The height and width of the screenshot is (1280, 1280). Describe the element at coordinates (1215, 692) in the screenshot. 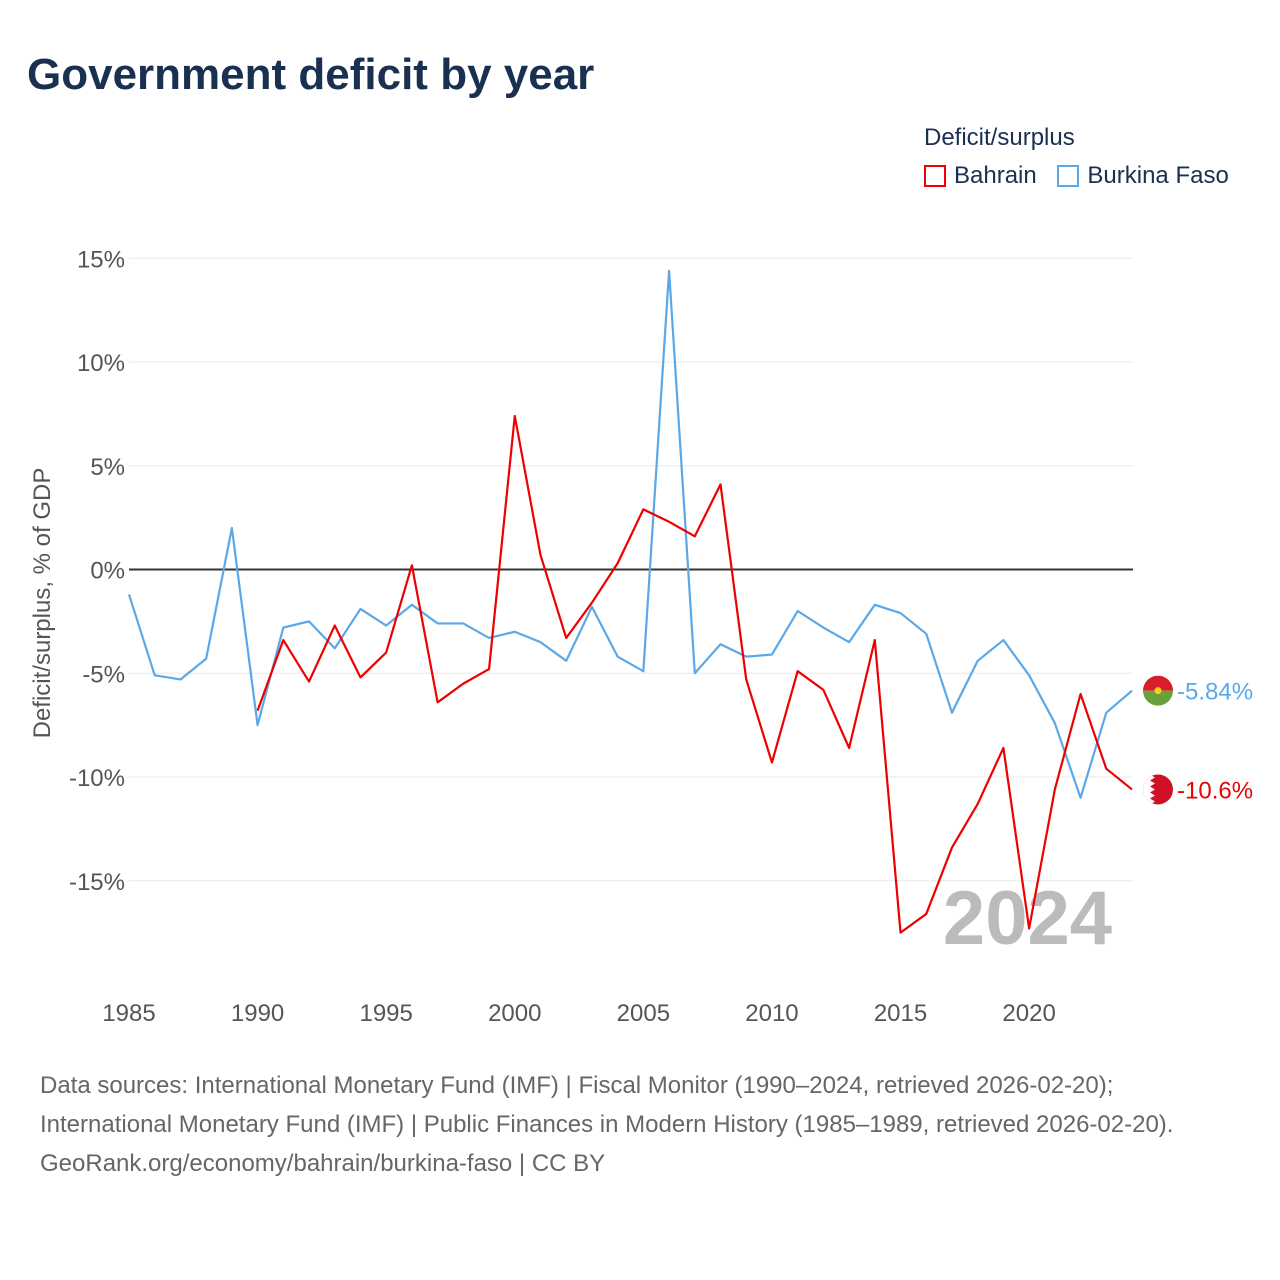

I see `end-value-label: -5.84%` at that location.